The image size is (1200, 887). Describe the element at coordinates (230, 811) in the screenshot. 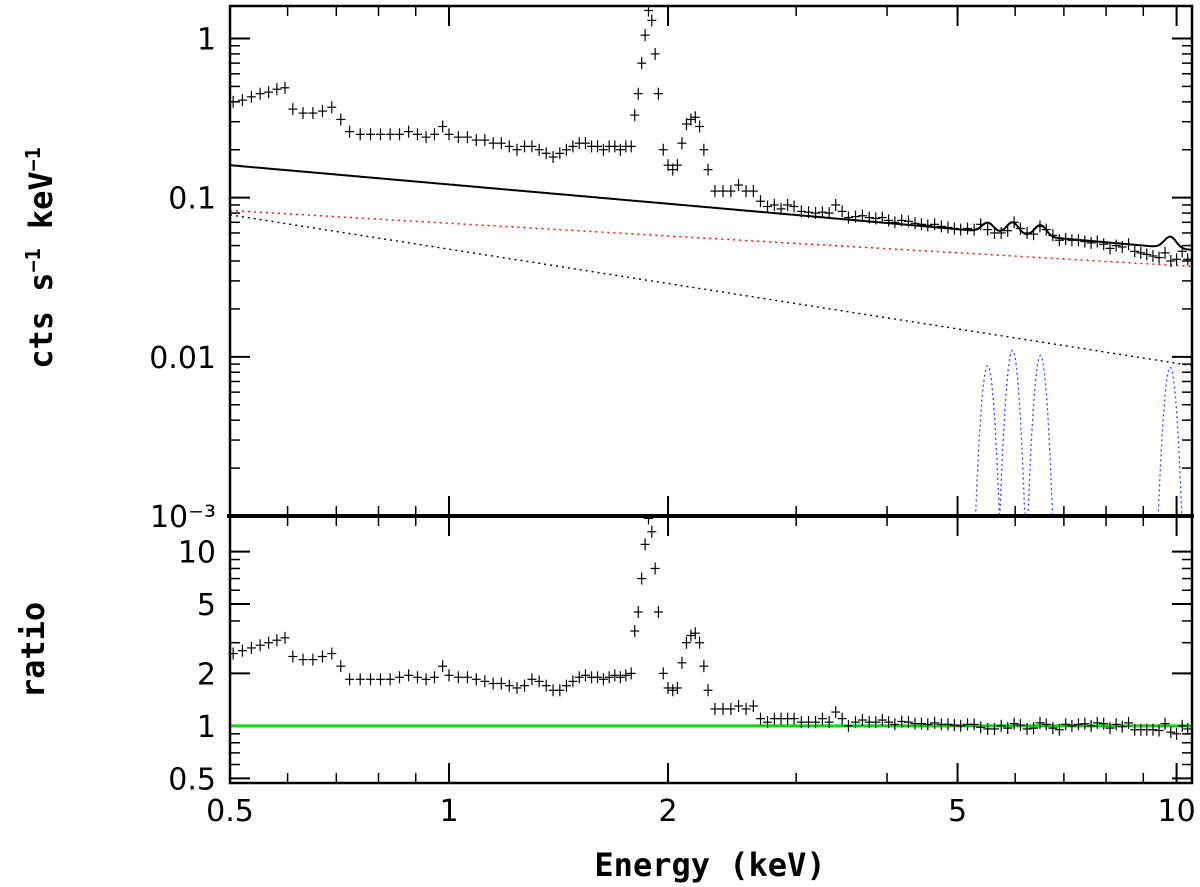

I see `x-tick-label: 0.5` at that location.